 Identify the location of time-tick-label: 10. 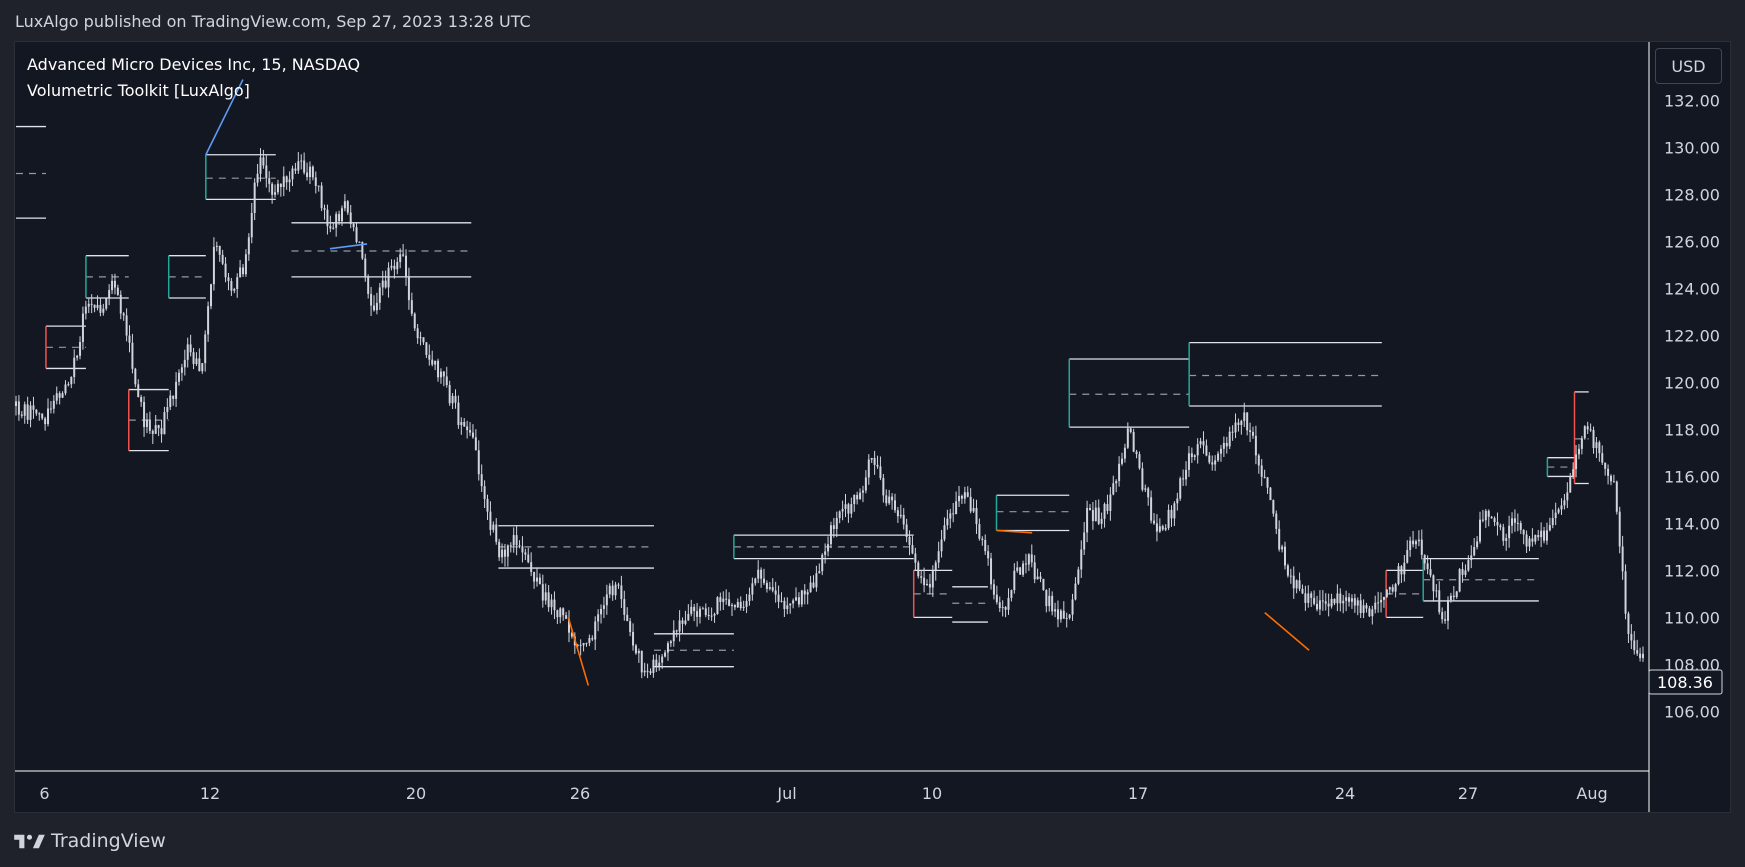
(932, 793).